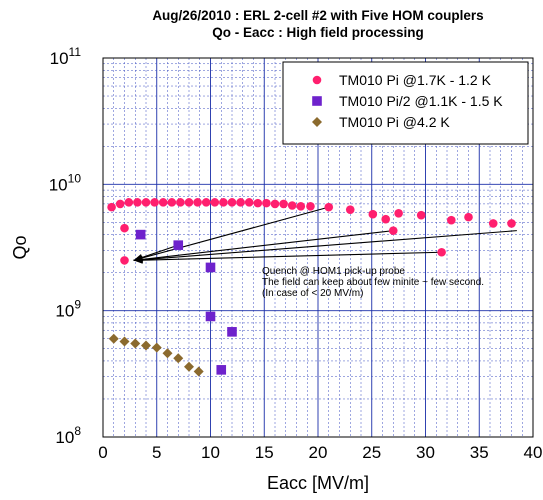  Describe the element at coordinates (102, 452) in the screenshot. I see `x-tick-label: 0` at that location.